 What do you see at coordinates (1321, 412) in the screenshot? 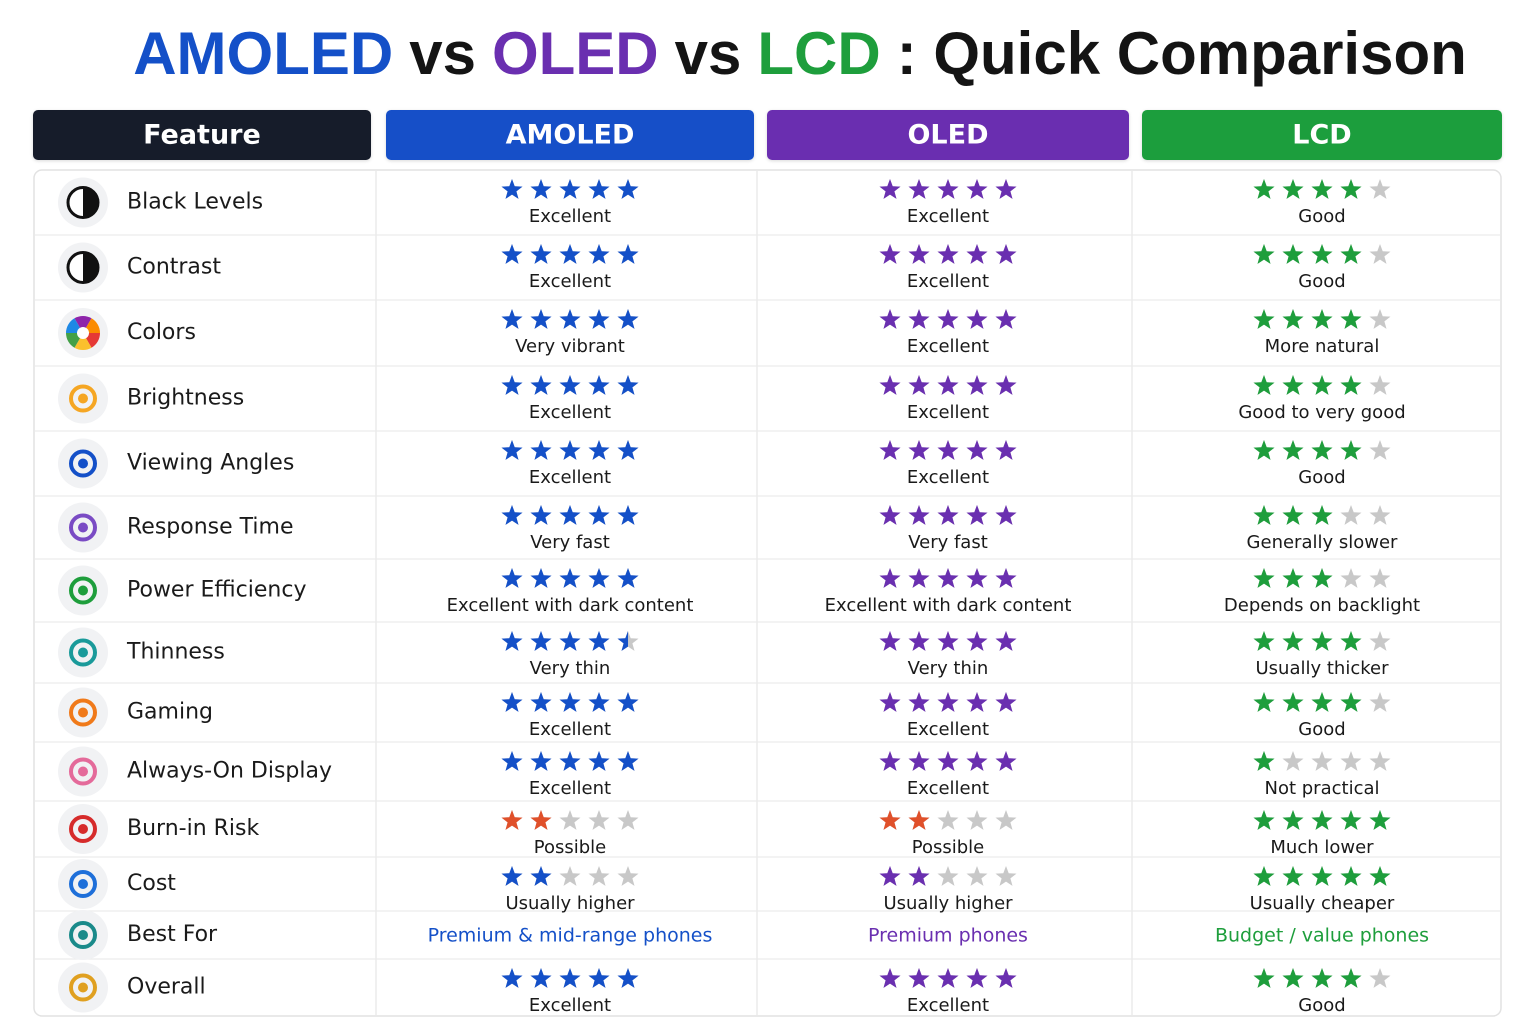
I see `rating-text: Good to very good` at bounding box center [1321, 412].